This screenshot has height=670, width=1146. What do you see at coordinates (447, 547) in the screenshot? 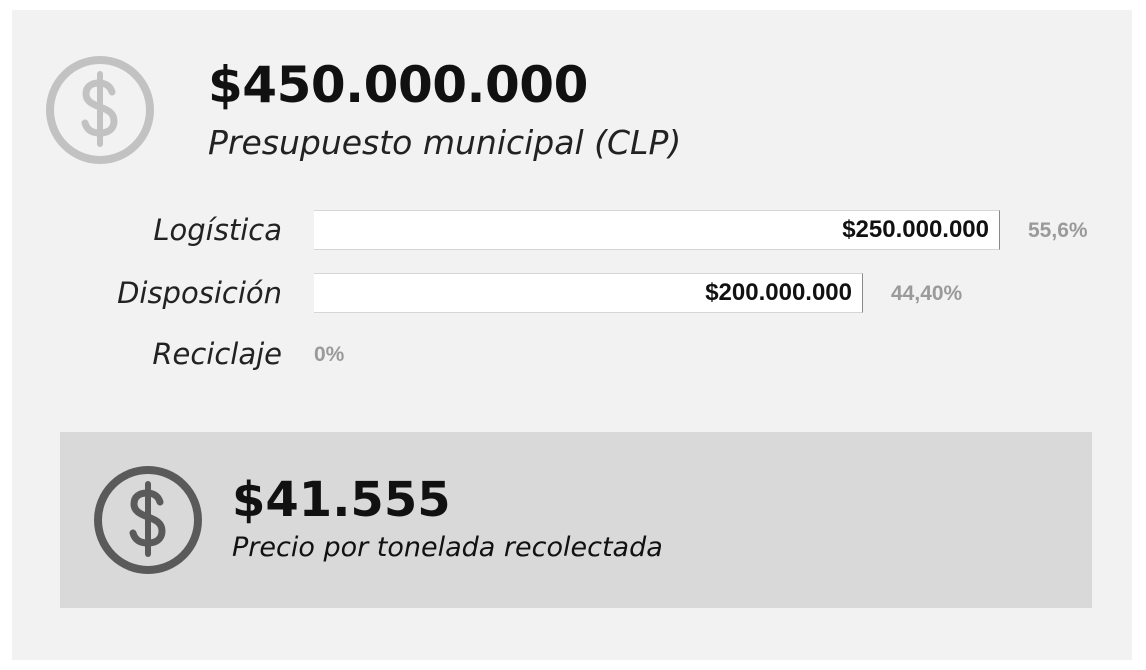
I see `price-per-ton-caption: Precio por tonelada recolectada` at bounding box center [447, 547].